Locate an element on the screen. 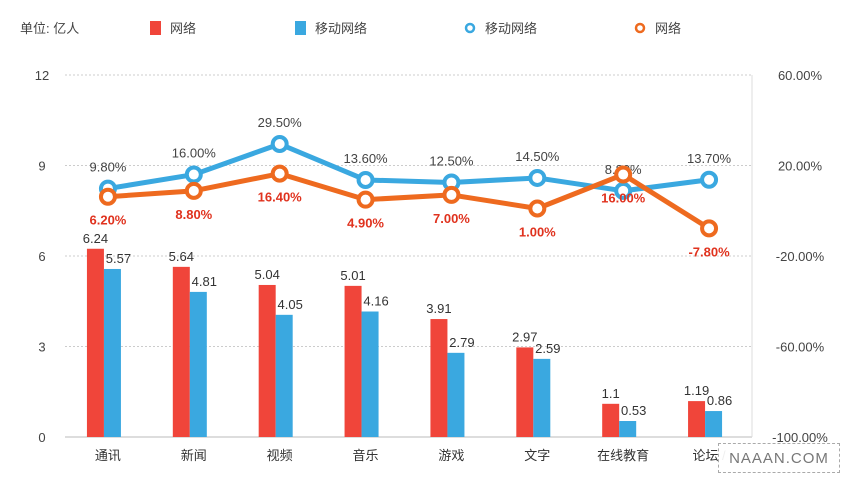 The image size is (854, 485). left-tick-label: 3 is located at coordinates (41, 347).